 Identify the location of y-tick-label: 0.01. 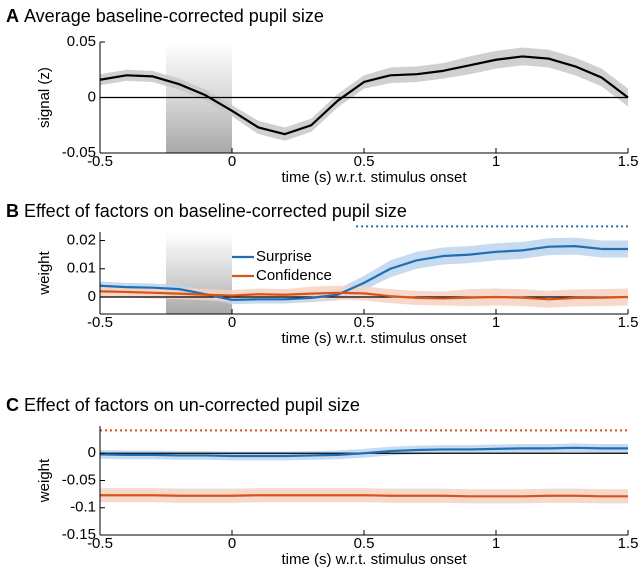
(81, 268).